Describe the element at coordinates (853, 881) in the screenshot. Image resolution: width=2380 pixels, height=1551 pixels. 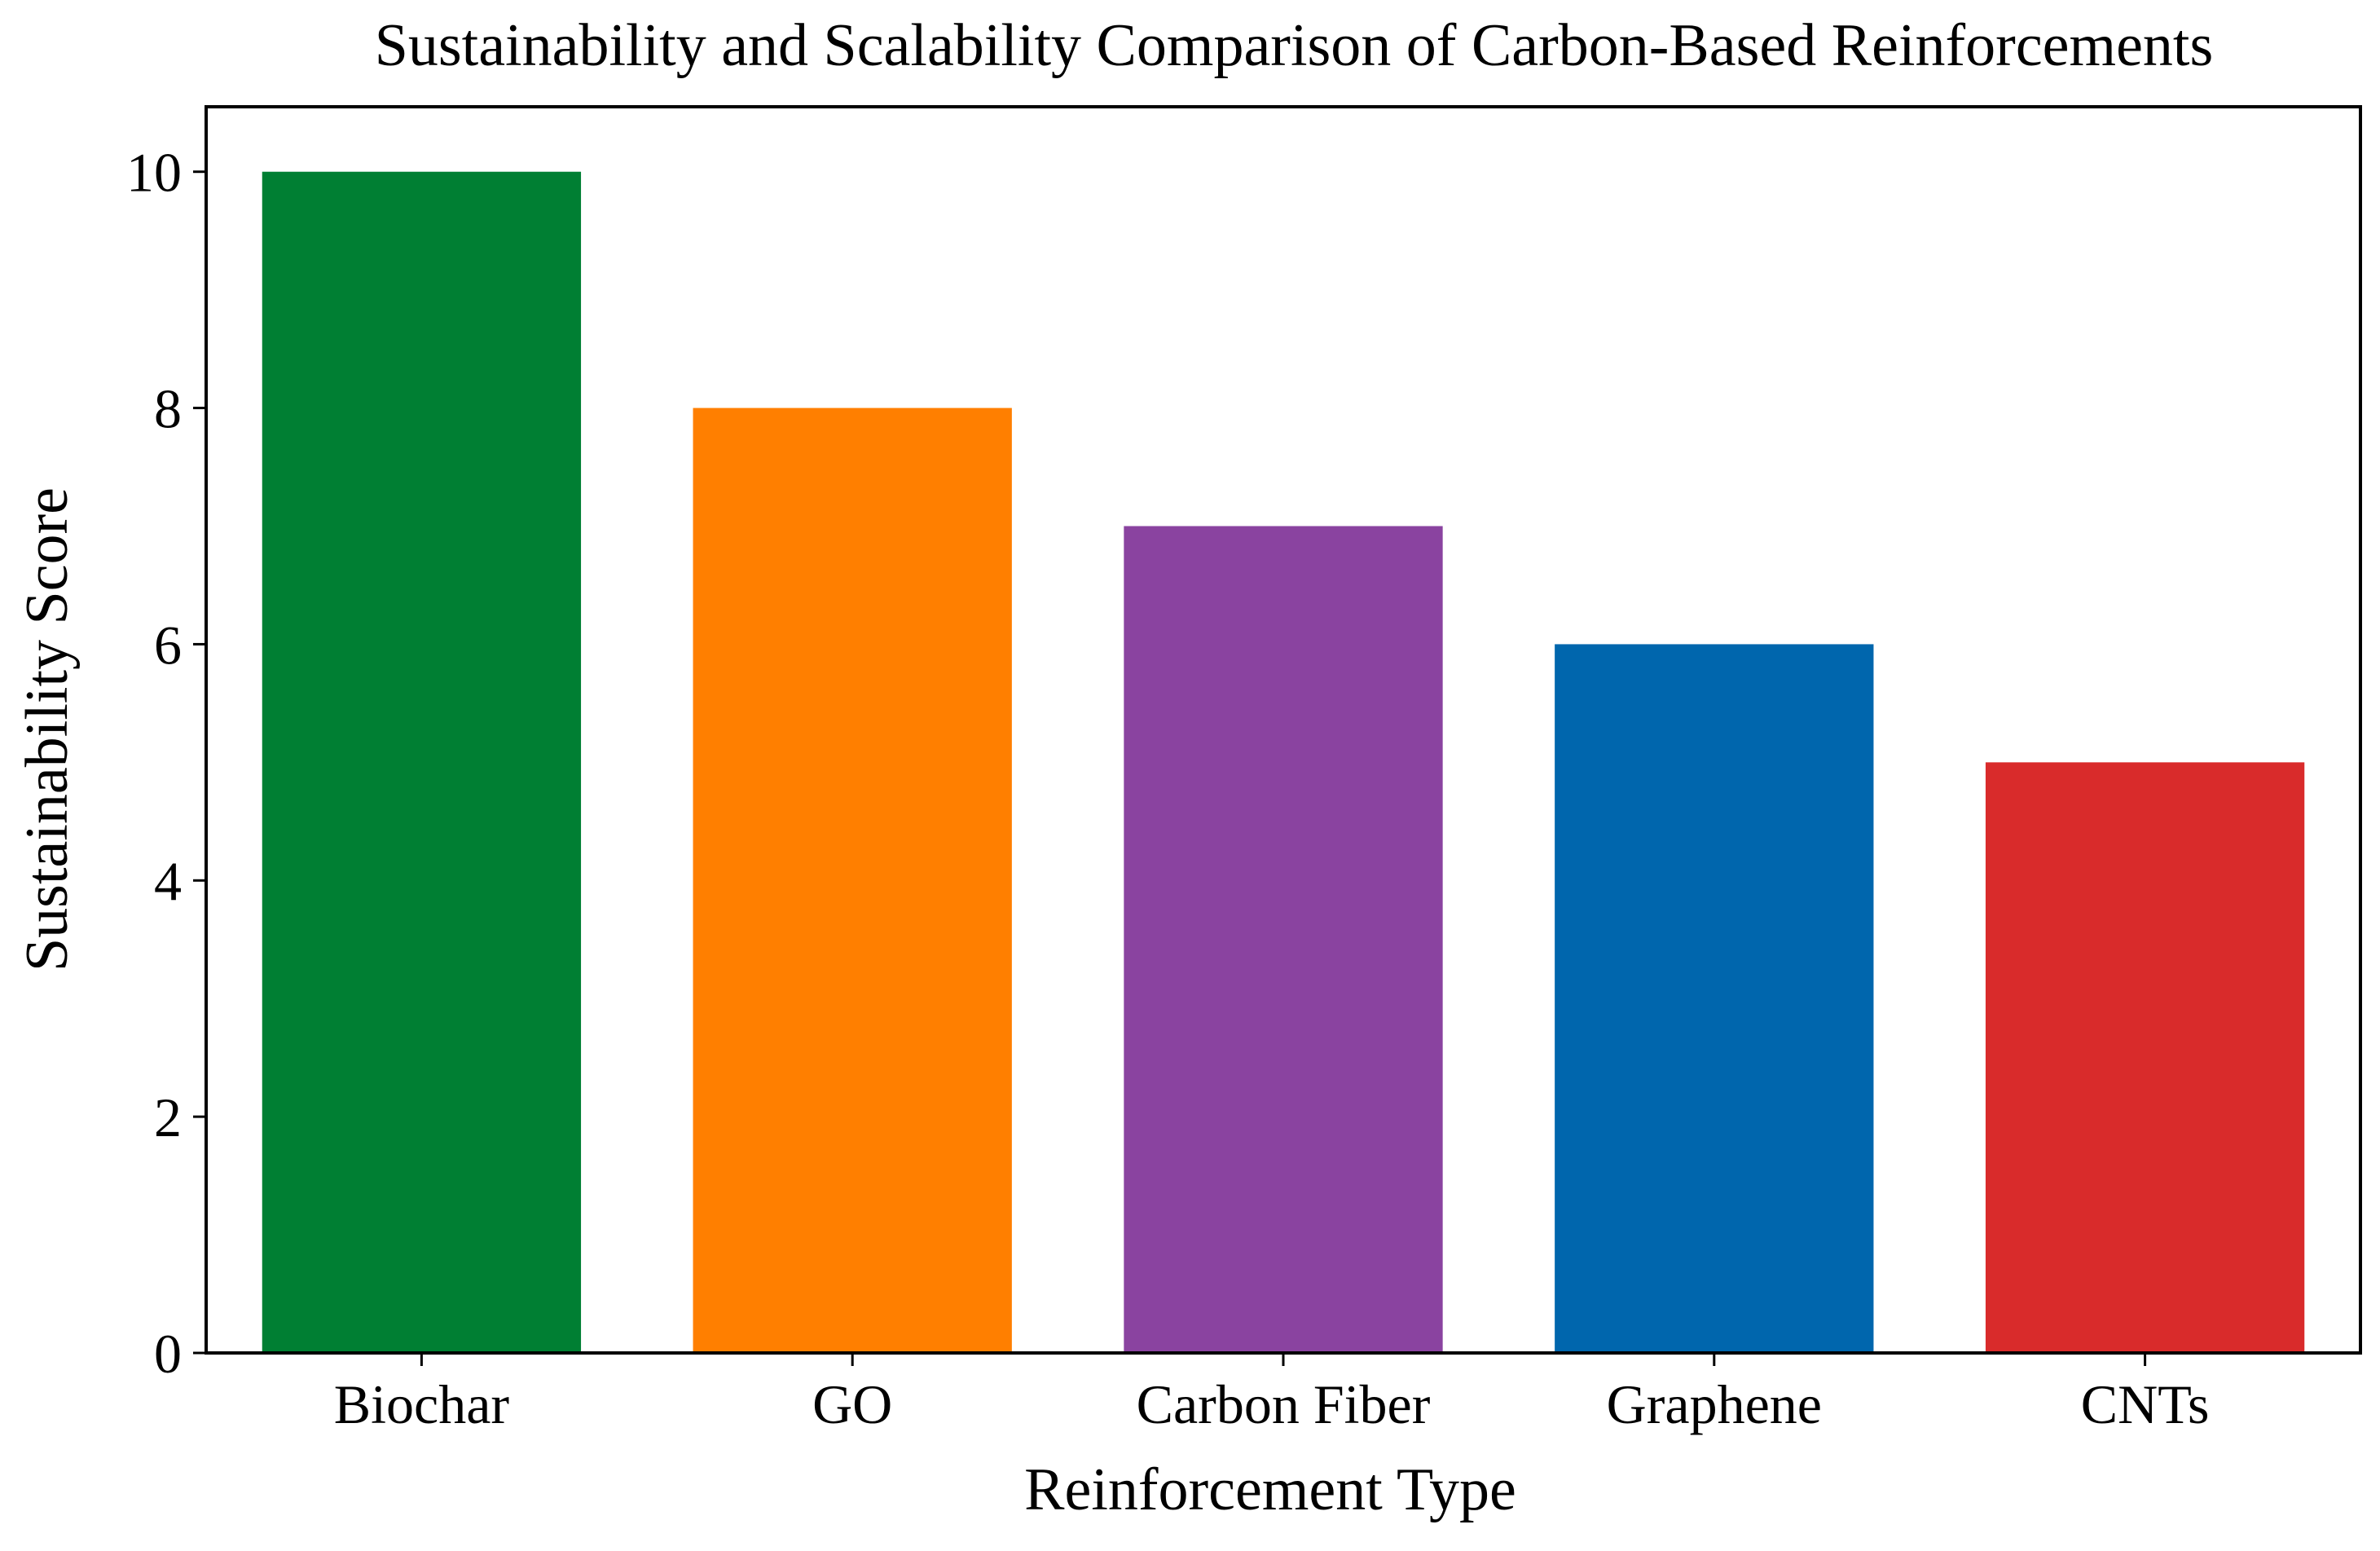
I see `bar-go` at that location.